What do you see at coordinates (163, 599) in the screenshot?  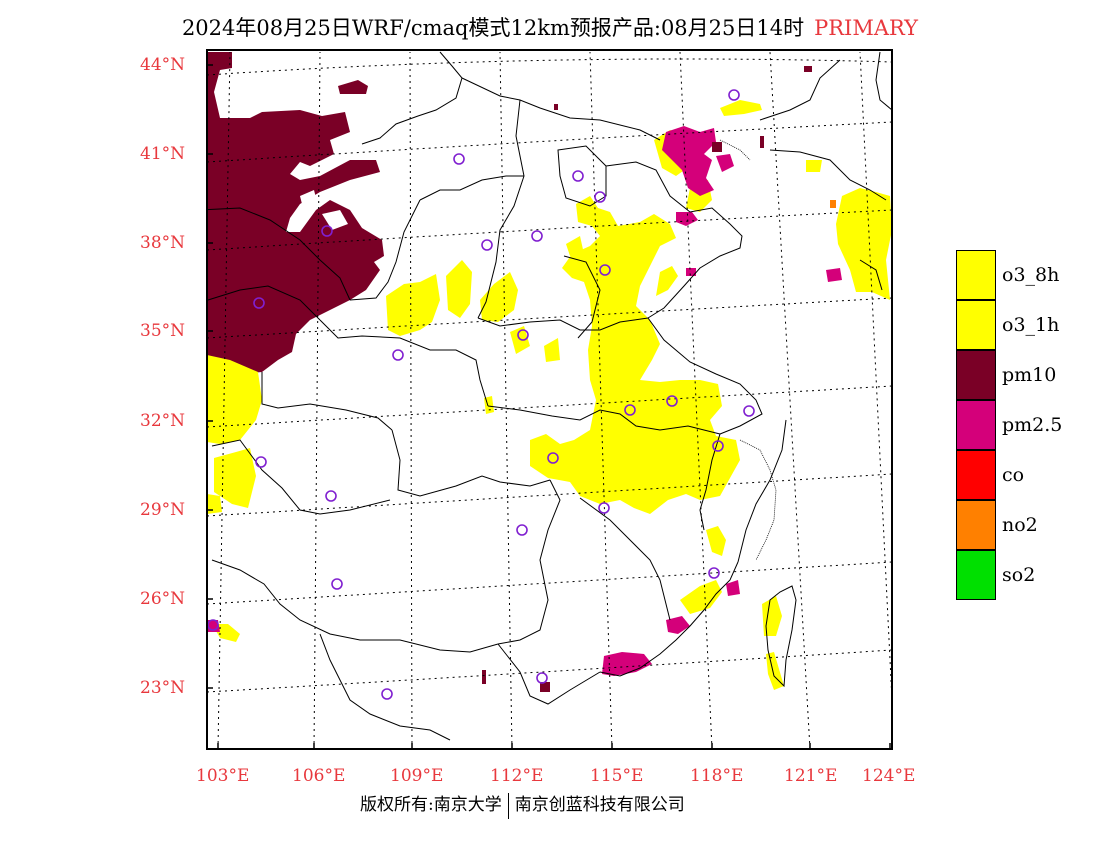 I see `lat-label-26: 26°N` at bounding box center [163, 599].